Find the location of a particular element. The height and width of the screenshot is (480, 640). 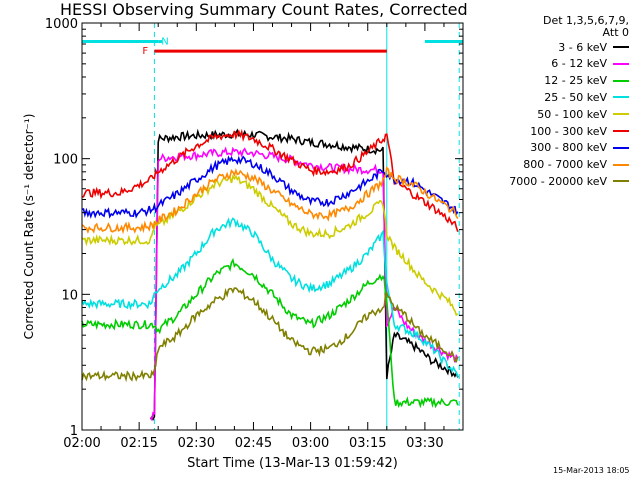

x-tick-label-1: 02:00 is located at coordinates (81, 443).